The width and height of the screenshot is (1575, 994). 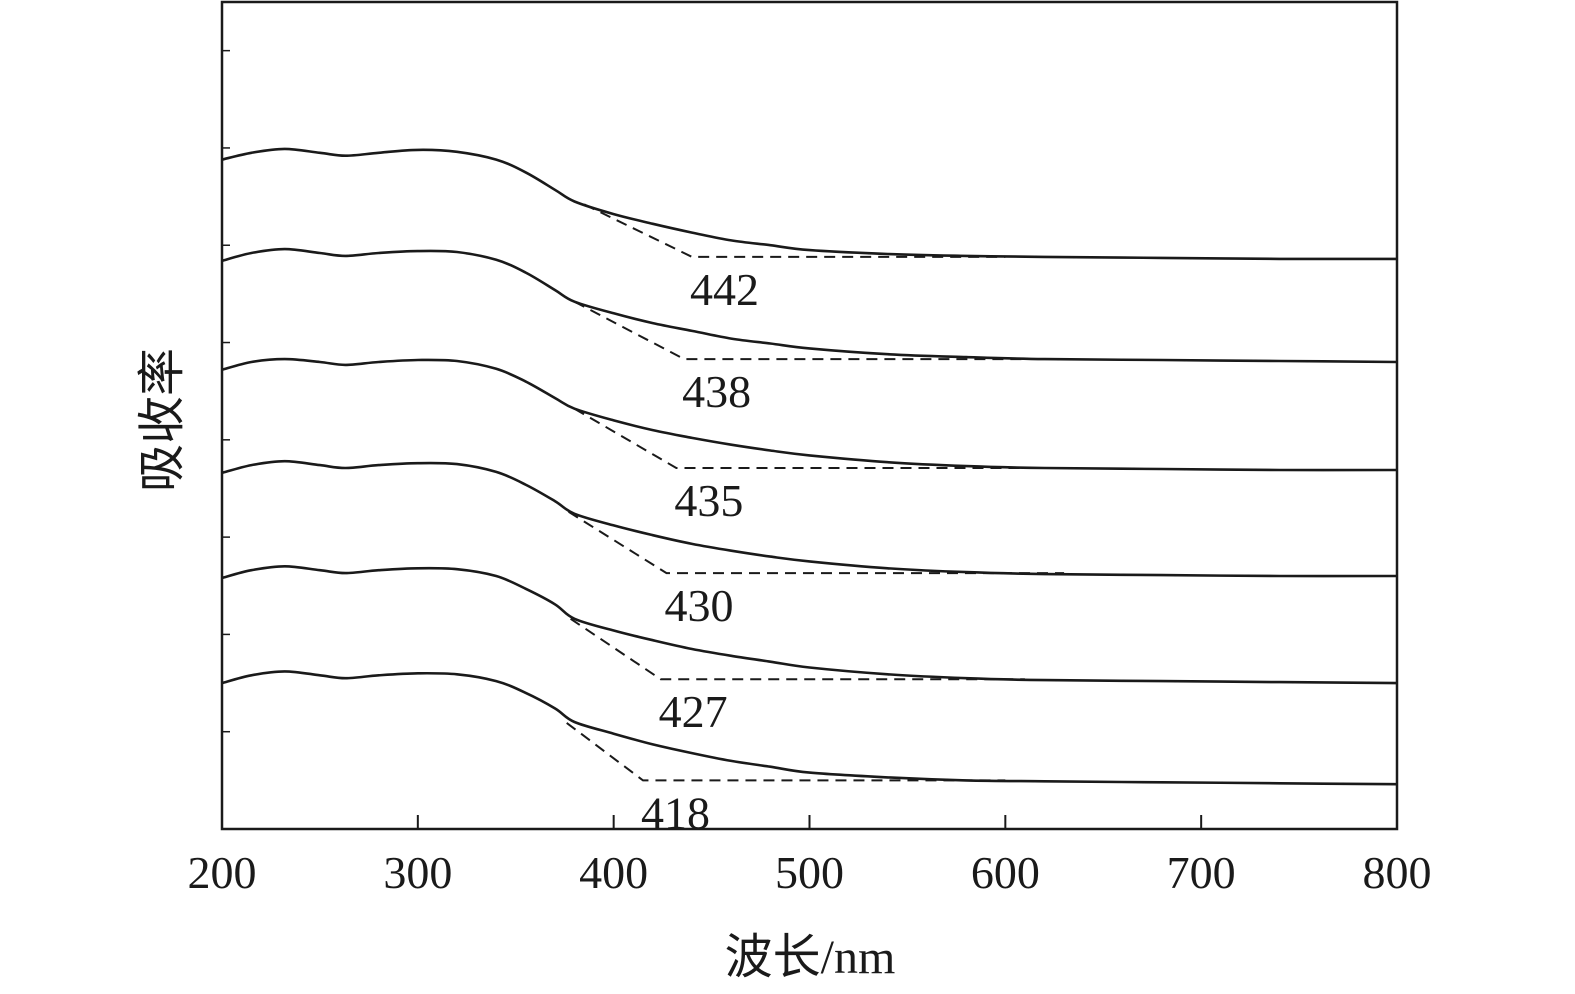 I want to click on x-tick-label: 800, so click(x=1397, y=872).